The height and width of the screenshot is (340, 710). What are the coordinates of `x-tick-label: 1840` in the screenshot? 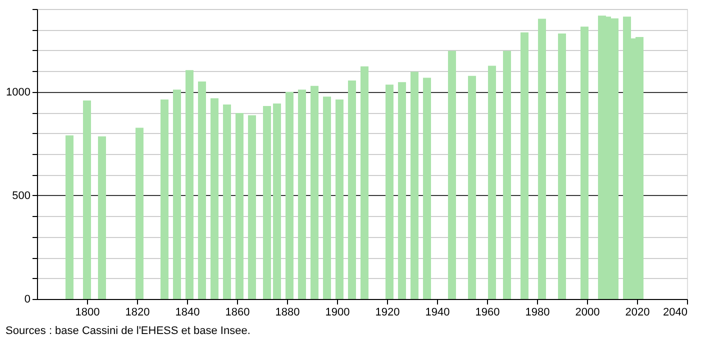 It's located at (187, 312).